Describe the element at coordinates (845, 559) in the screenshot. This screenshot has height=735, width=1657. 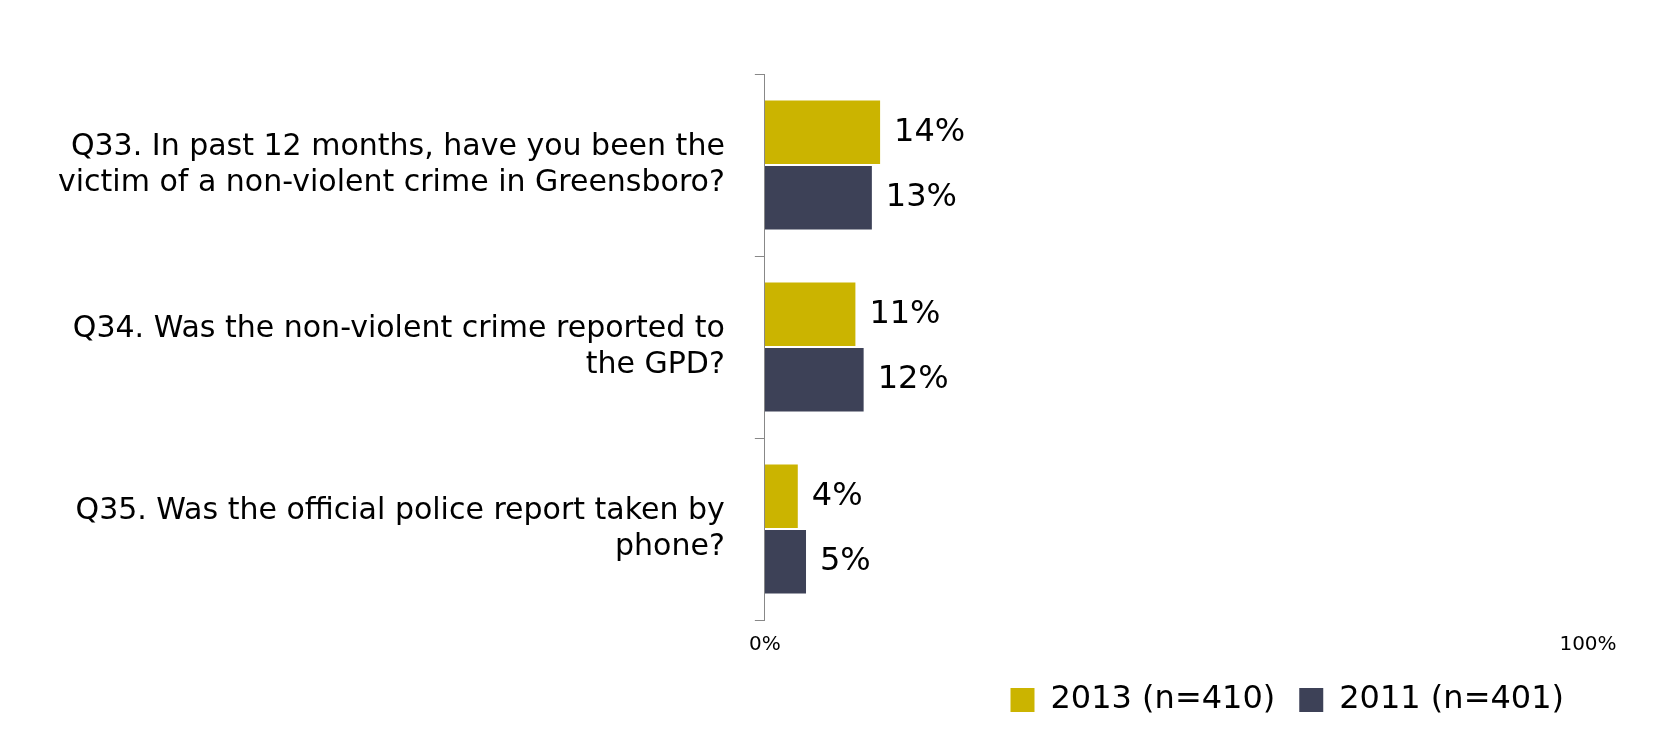
I see `data-label: 5%` at that location.